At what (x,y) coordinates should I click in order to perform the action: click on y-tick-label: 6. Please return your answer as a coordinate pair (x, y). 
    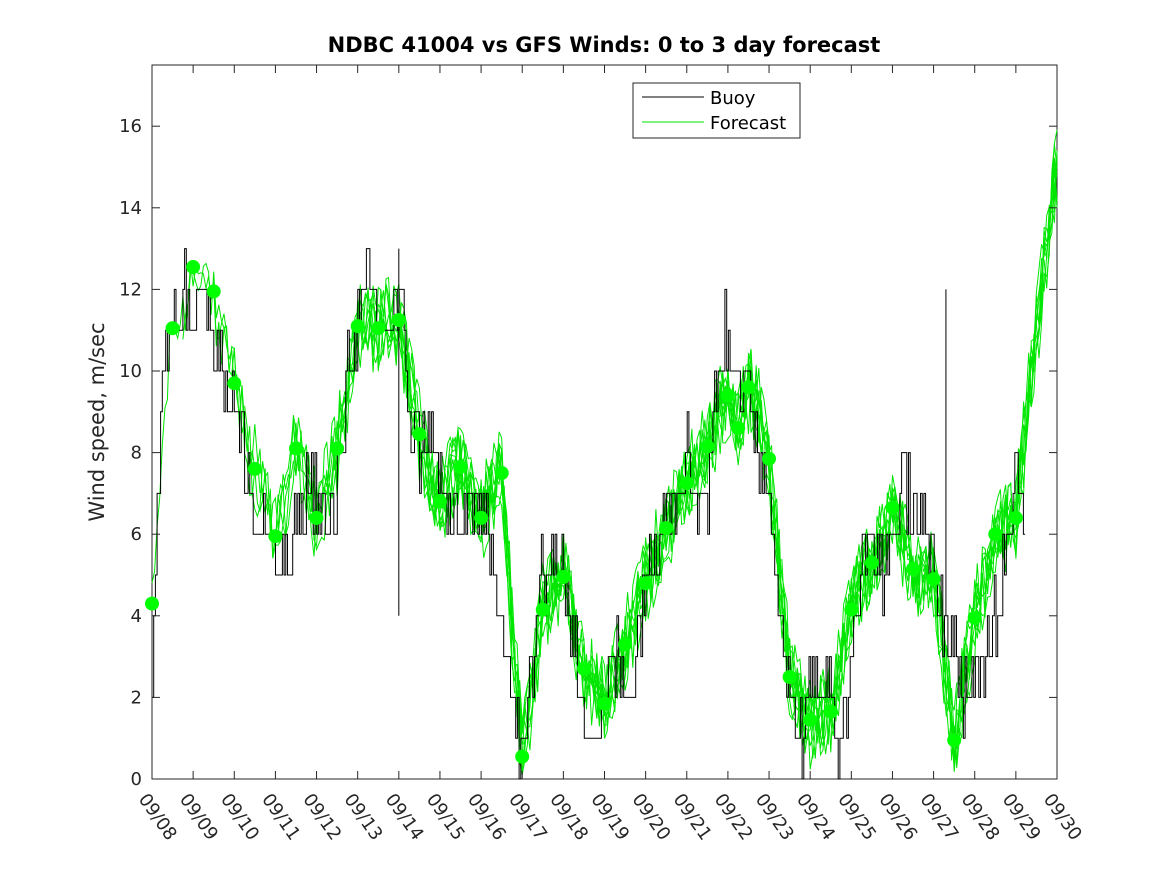
    Looking at the image, I should click on (136, 534).